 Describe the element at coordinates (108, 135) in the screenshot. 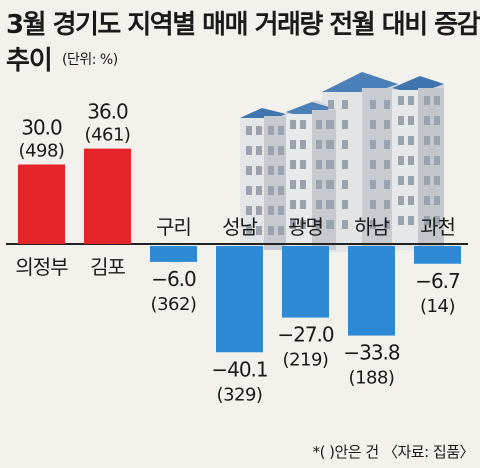

I see `count-label: (461)` at that location.